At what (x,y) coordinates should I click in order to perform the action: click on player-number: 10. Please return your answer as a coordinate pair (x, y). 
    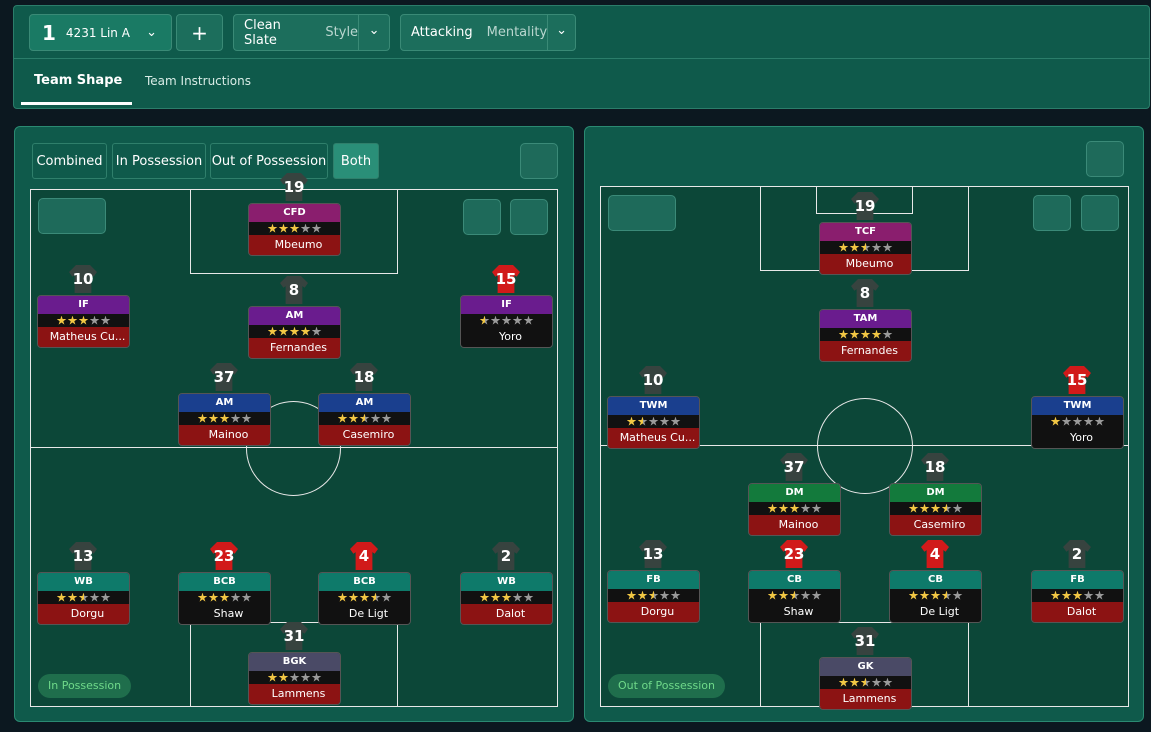
    Looking at the image, I should click on (83, 279).